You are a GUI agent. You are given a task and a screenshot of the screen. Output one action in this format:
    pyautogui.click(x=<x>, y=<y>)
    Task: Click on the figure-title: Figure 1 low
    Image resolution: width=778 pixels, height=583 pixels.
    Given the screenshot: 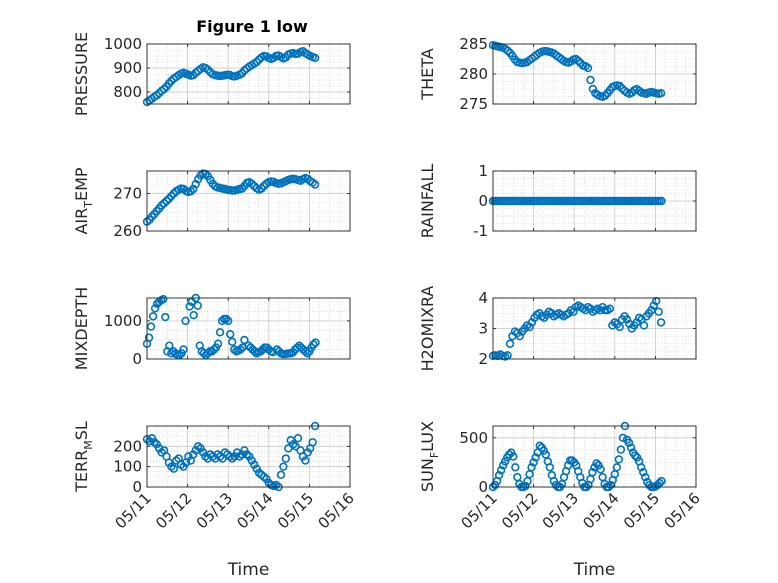 What is the action you would take?
    pyautogui.click(x=252, y=26)
    